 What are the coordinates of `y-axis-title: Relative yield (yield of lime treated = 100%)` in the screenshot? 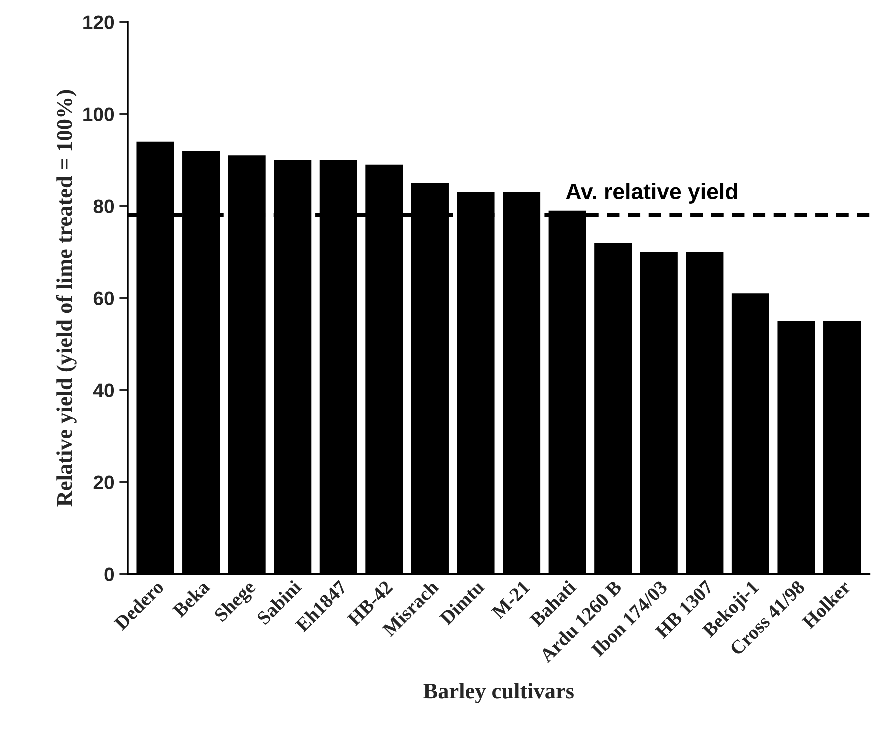 It's located at (66, 298).